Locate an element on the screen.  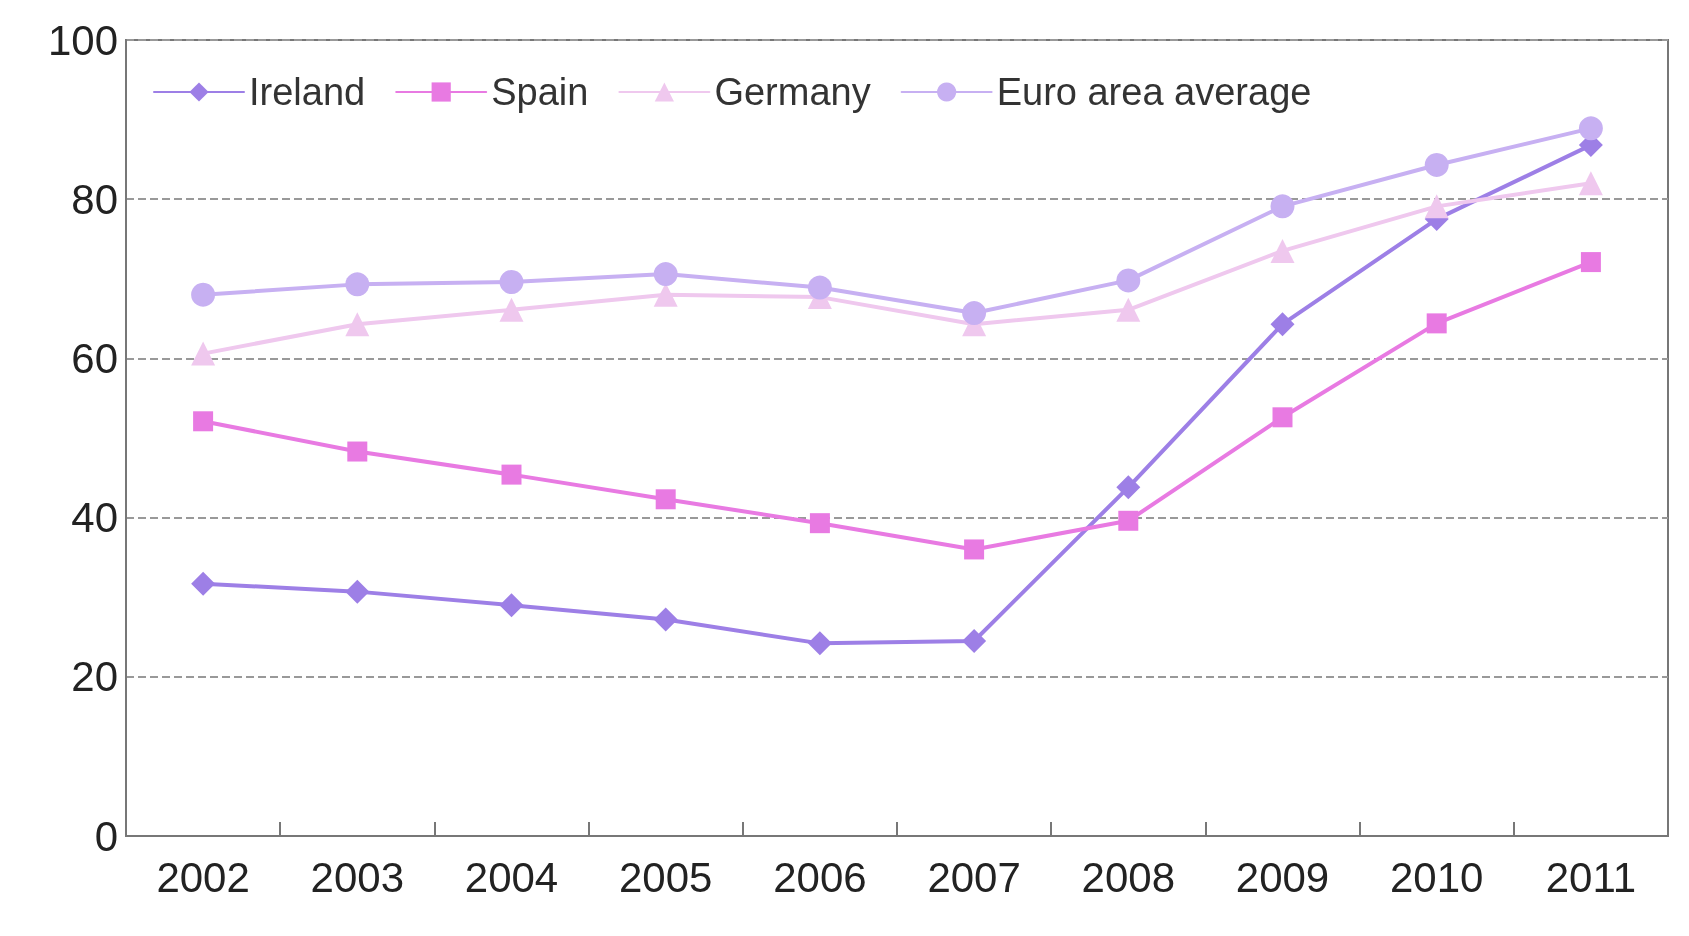
x-tick-label: 2005 is located at coordinates (665, 877).